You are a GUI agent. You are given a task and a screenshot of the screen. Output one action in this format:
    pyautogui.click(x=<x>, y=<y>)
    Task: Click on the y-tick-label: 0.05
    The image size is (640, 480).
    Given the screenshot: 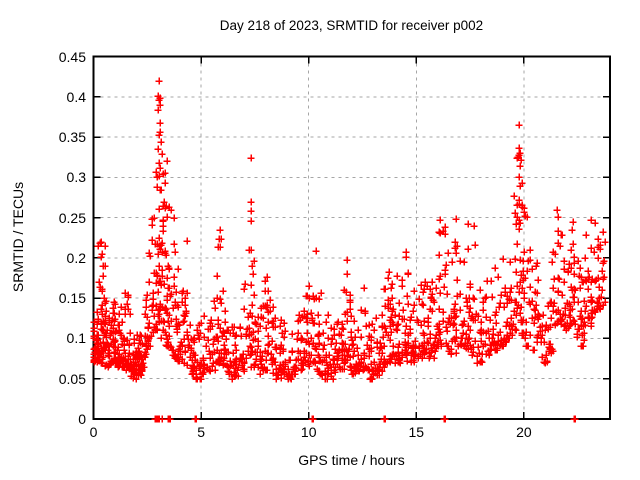 What is the action you would take?
    pyautogui.click(x=72, y=378)
    